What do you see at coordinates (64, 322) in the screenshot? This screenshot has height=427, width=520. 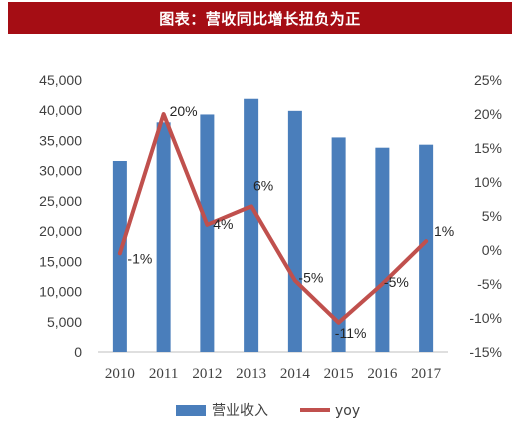 I see `left-tick-label: 5,000` at bounding box center [64, 322].